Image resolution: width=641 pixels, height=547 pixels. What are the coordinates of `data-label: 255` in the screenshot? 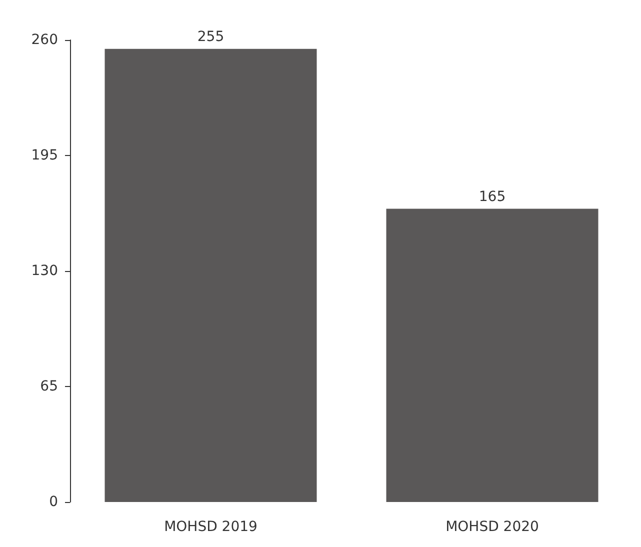 It's located at (210, 36).